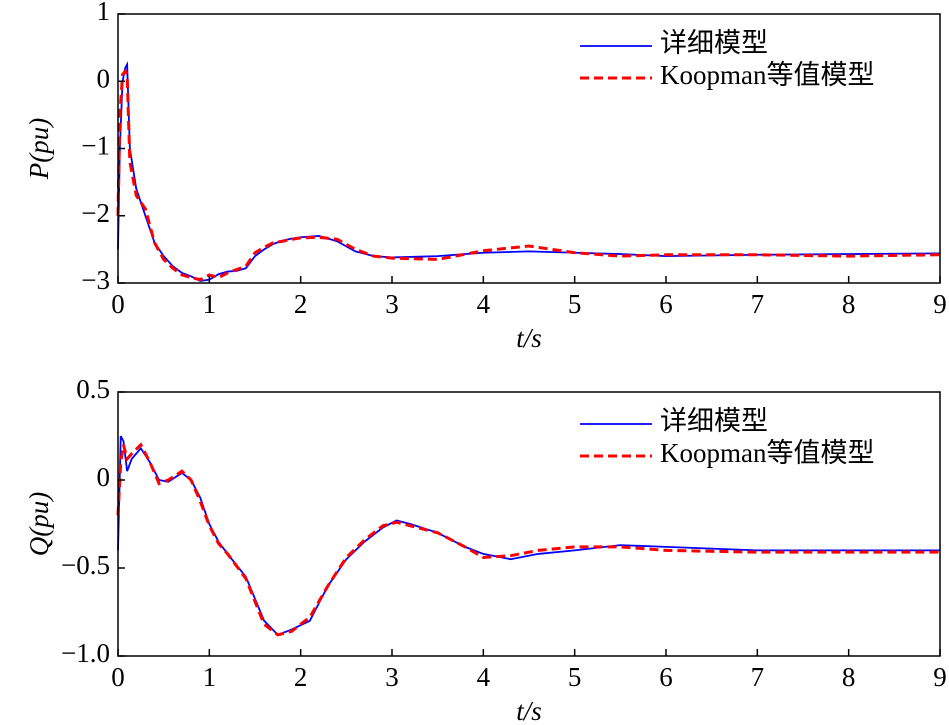 The width and height of the screenshot is (949, 725). What do you see at coordinates (95, 213) in the screenshot?
I see `y-tick-label: −2` at bounding box center [95, 213].